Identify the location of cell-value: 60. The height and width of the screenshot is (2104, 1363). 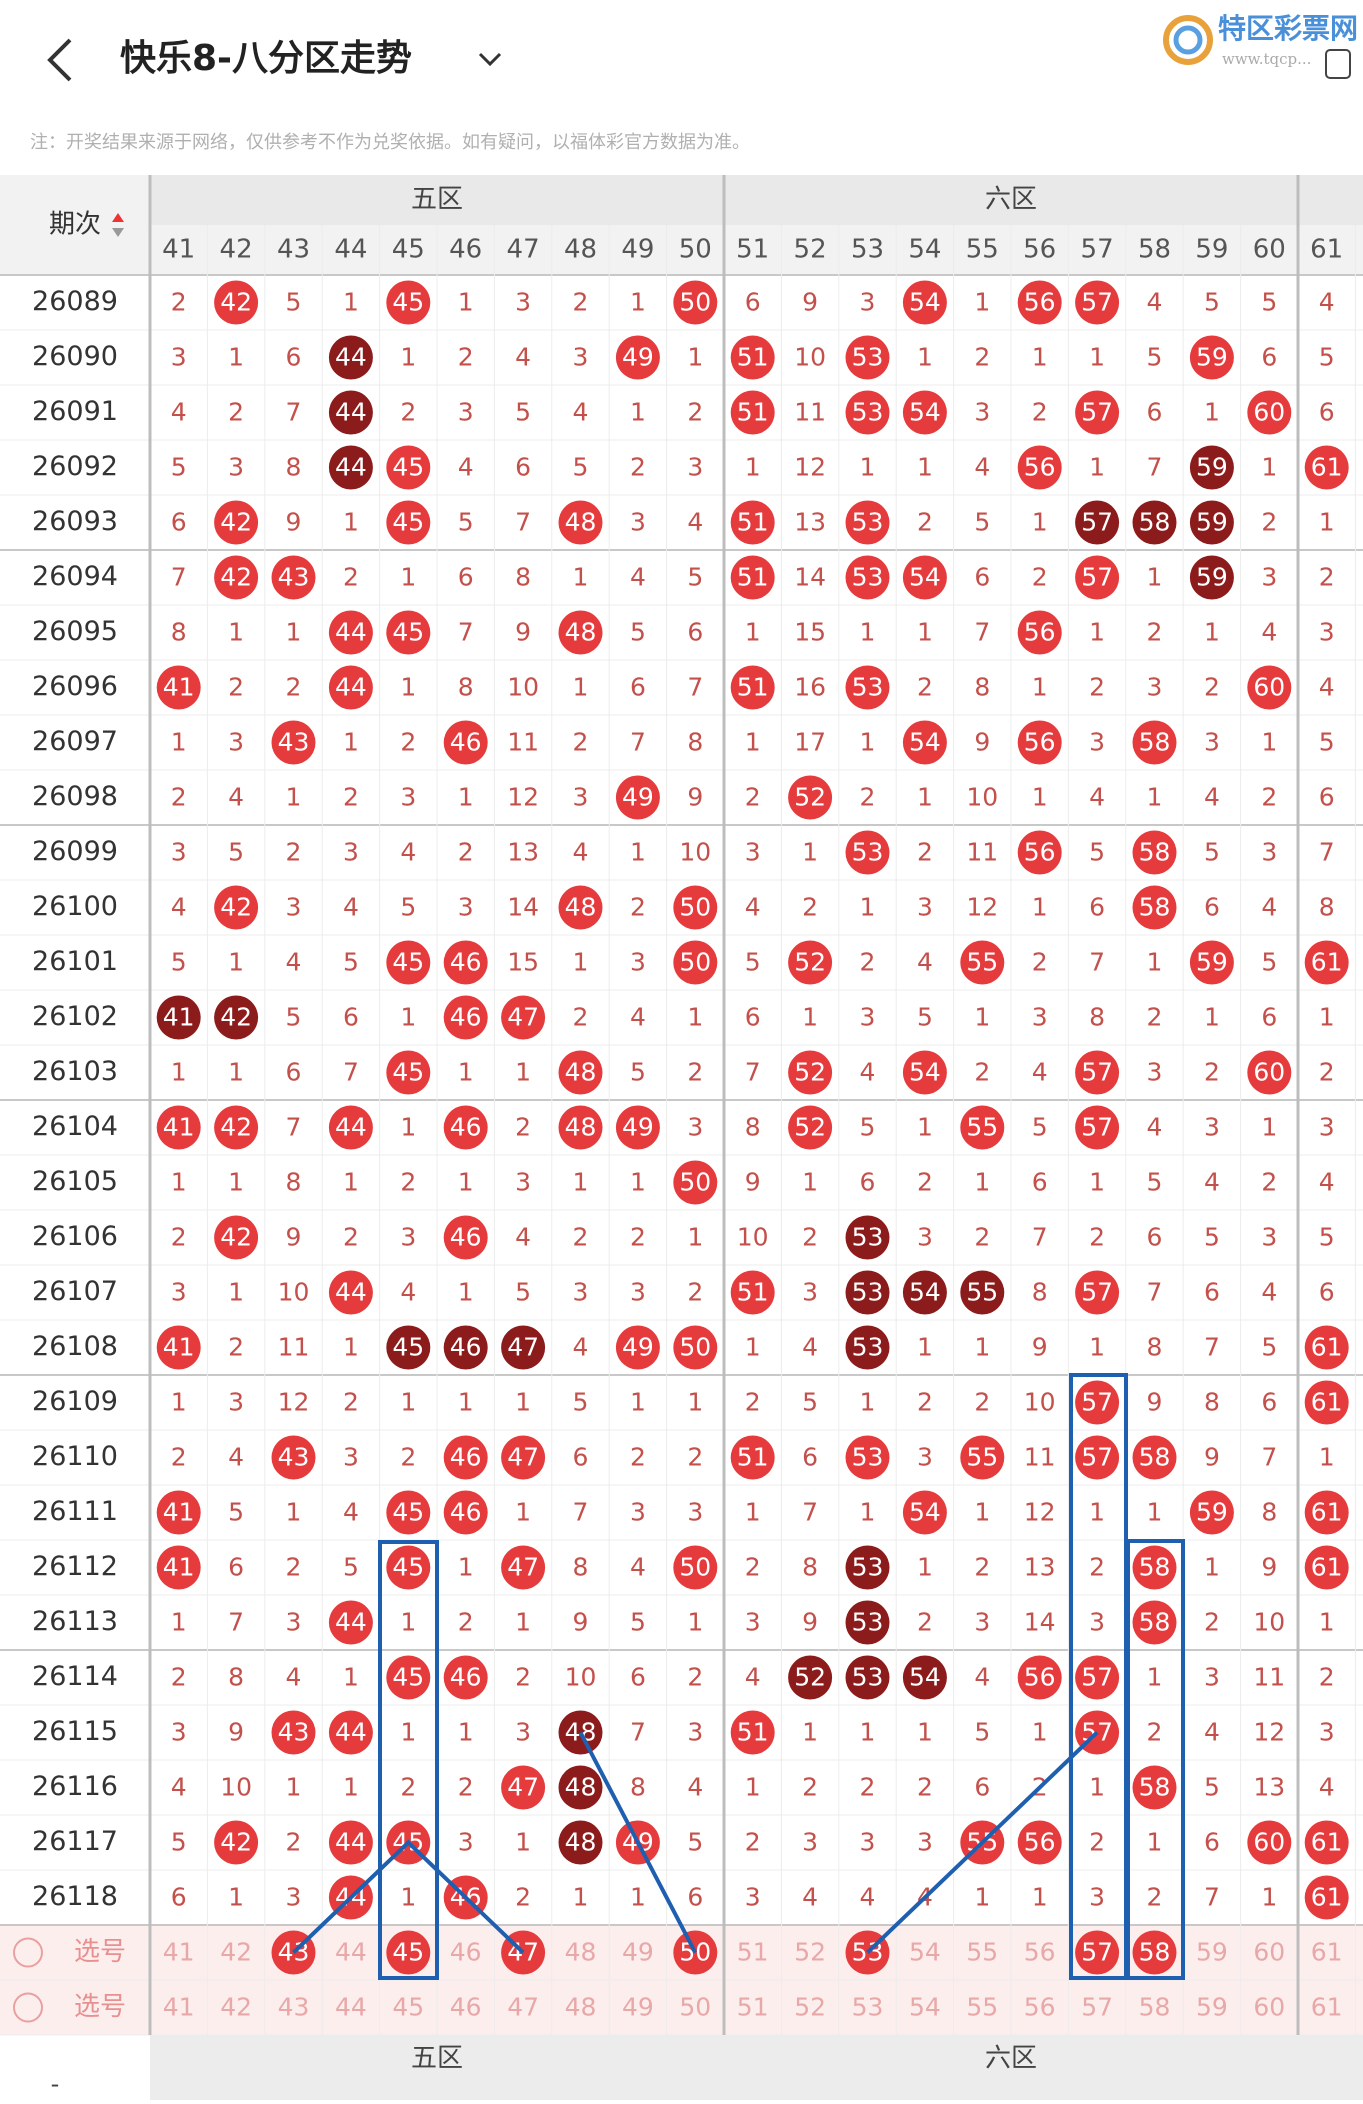
(1269, 687).